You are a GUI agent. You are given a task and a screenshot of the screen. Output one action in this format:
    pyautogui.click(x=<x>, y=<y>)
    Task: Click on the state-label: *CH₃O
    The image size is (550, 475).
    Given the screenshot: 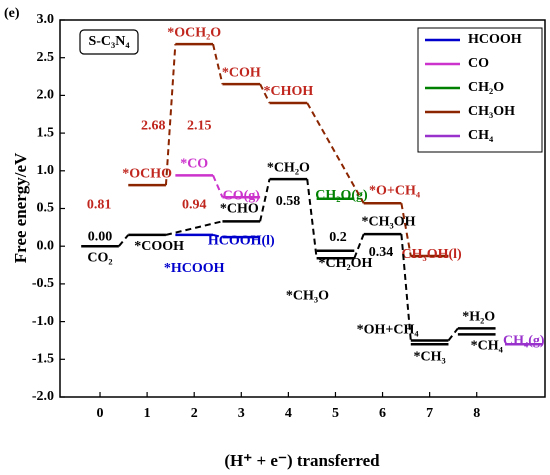 What is the action you would take?
    pyautogui.click(x=307, y=295)
    